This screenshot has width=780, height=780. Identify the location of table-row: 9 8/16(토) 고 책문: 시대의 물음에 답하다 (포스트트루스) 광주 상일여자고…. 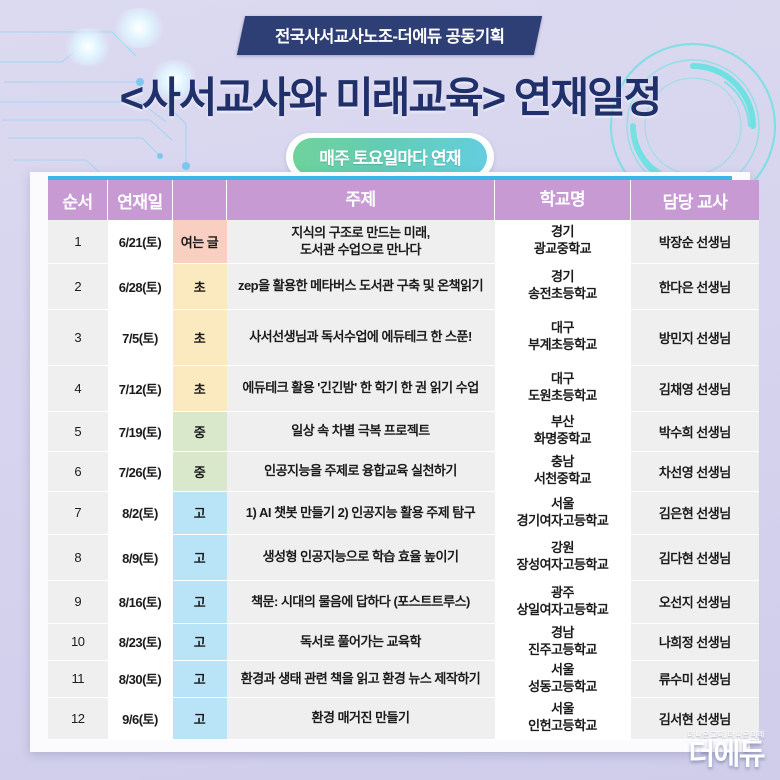
(403, 602).